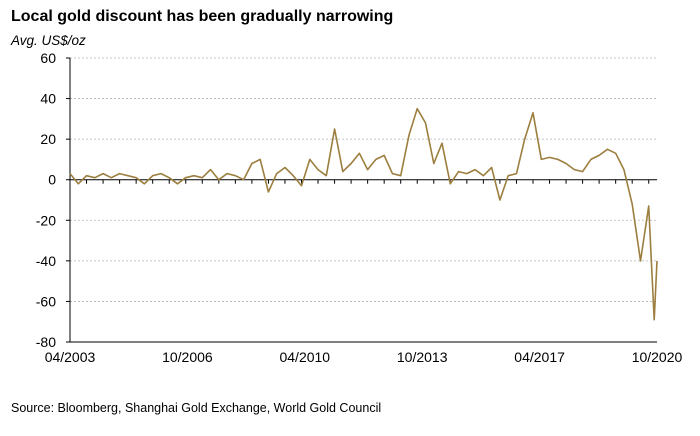 This screenshot has width=700, height=436. Describe the element at coordinates (46, 342) in the screenshot. I see `y-tick-label: -80` at that location.